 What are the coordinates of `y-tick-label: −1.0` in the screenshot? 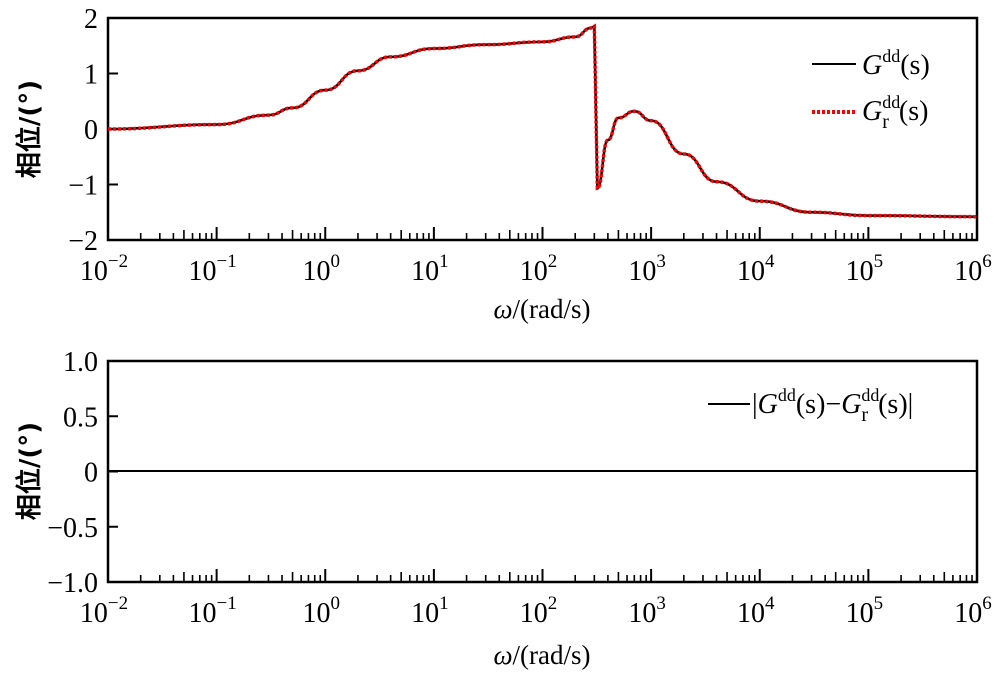 It's located at (72, 583).